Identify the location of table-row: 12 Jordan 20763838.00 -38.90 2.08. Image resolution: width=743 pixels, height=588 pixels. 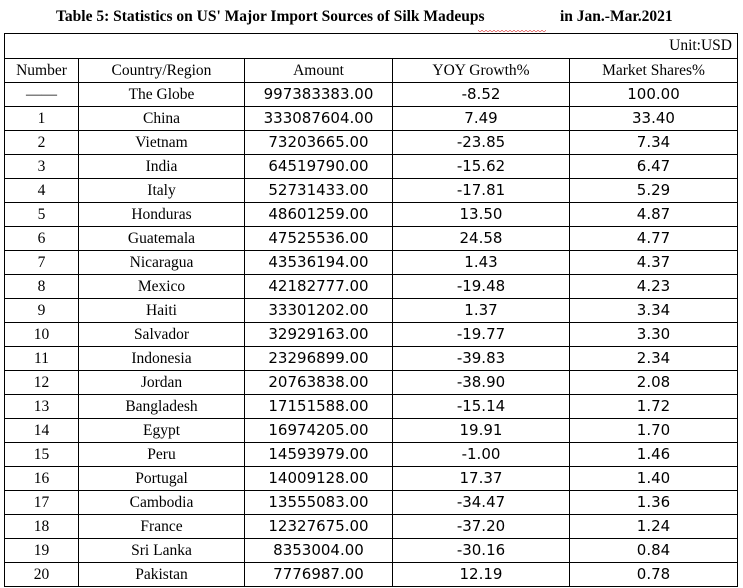
(371, 382).